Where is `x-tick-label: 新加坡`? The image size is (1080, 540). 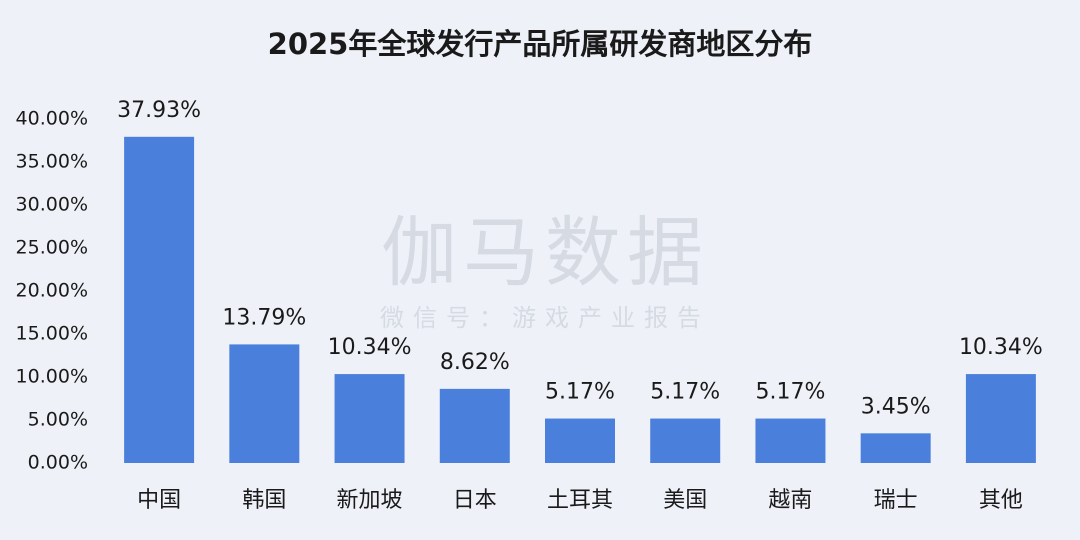
x-tick-label: 新加坡 is located at coordinates (370, 500).